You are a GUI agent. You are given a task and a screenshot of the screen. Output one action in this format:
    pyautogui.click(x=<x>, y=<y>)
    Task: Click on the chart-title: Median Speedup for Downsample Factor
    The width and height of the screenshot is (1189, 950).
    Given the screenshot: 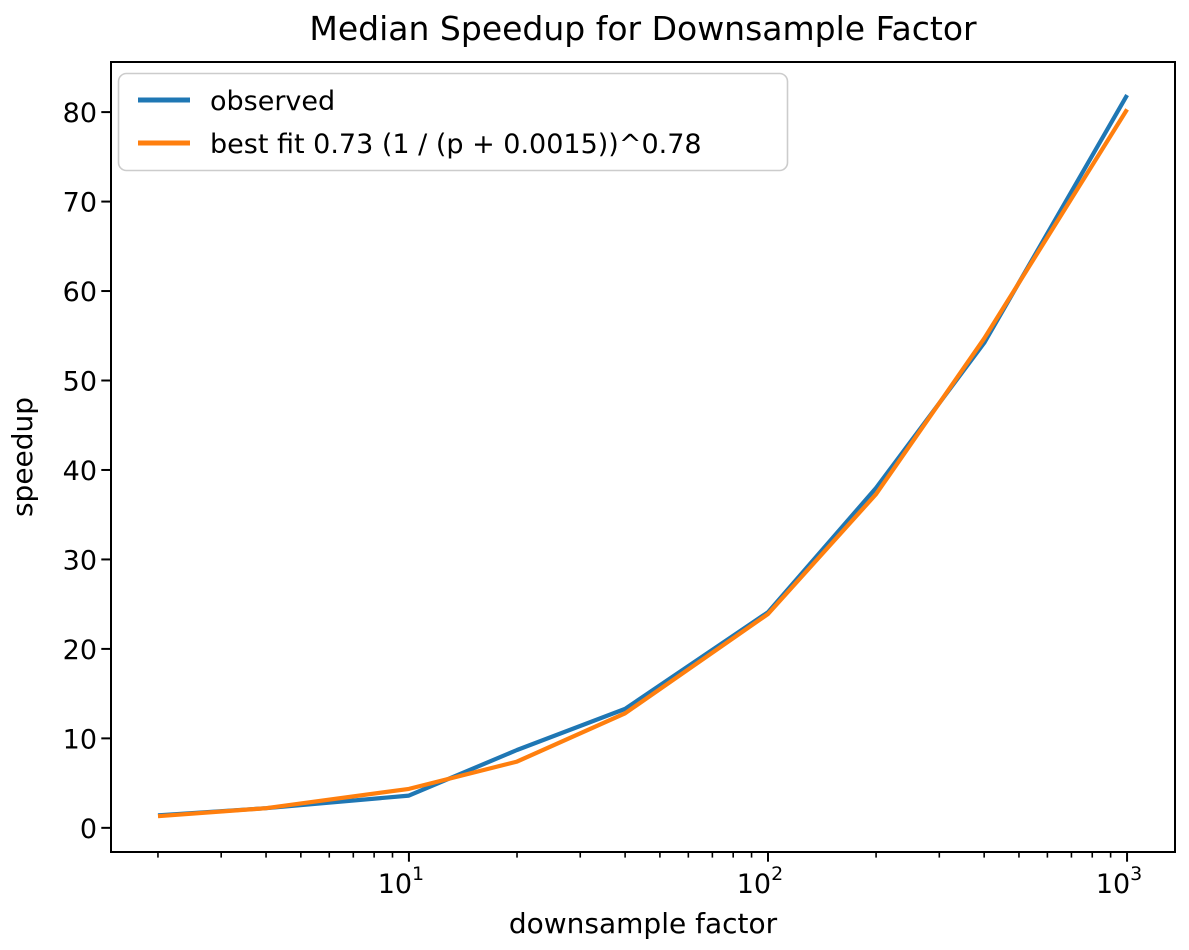 What is the action you would take?
    pyautogui.click(x=643, y=28)
    